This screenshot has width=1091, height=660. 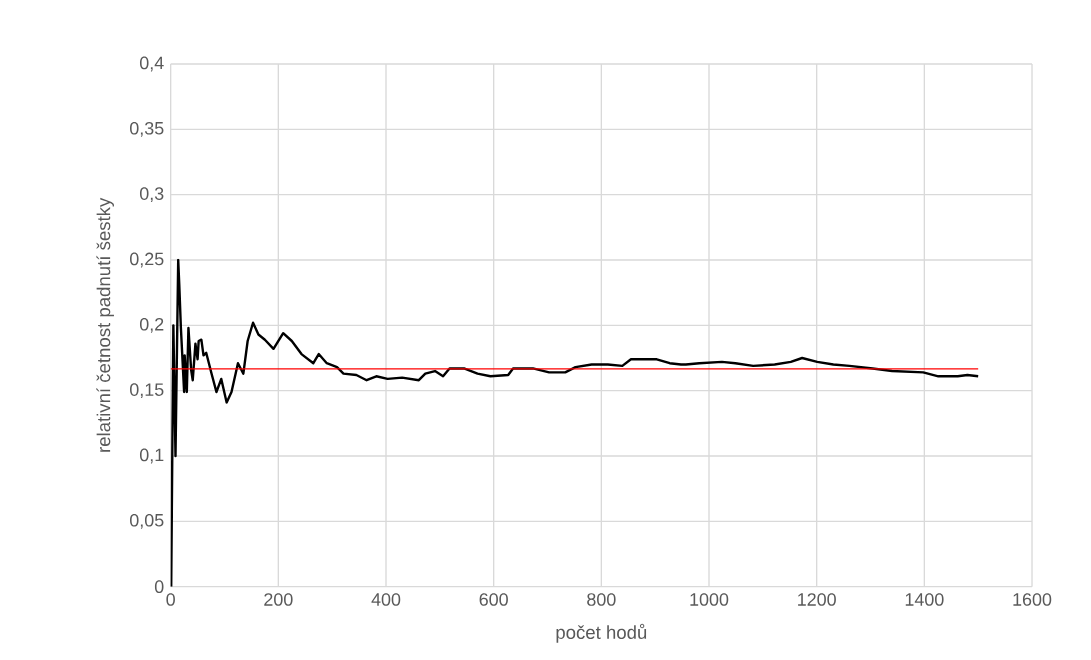 I want to click on y-tick-label: 0,3, so click(x=151, y=195).